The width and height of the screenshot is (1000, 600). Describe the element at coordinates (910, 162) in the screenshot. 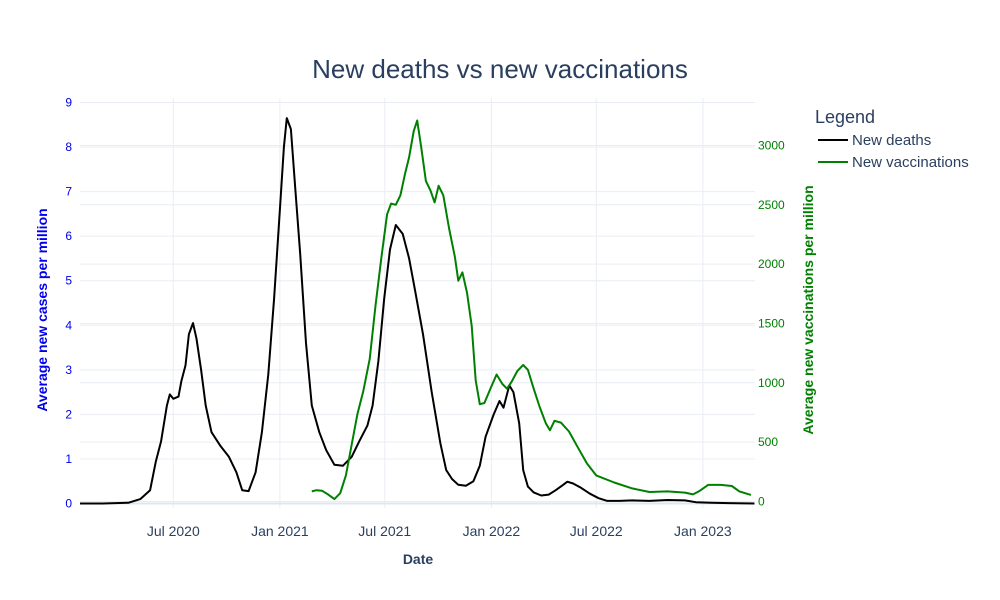

I see `legend-label-new-vaccinations: New vaccinations` at that location.